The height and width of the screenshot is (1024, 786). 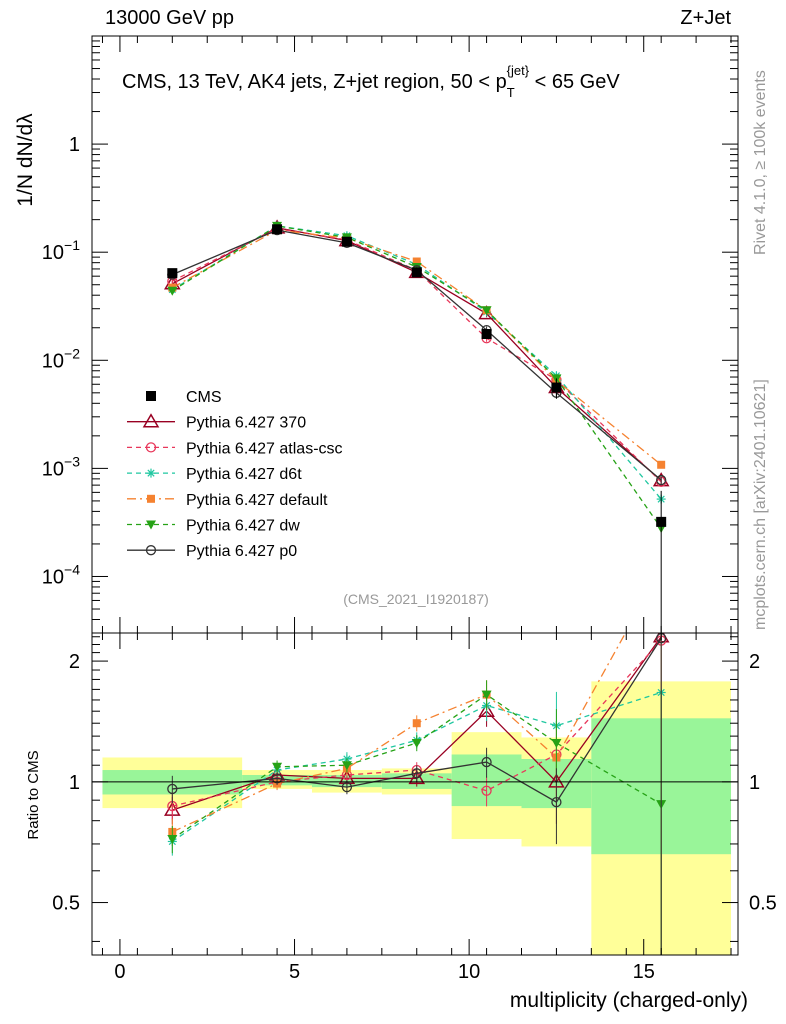 What do you see at coordinates (629, 1000) in the screenshot?
I see `x-axis-label: multiplicity (charged-only)` at bounding box center [629, 1000].